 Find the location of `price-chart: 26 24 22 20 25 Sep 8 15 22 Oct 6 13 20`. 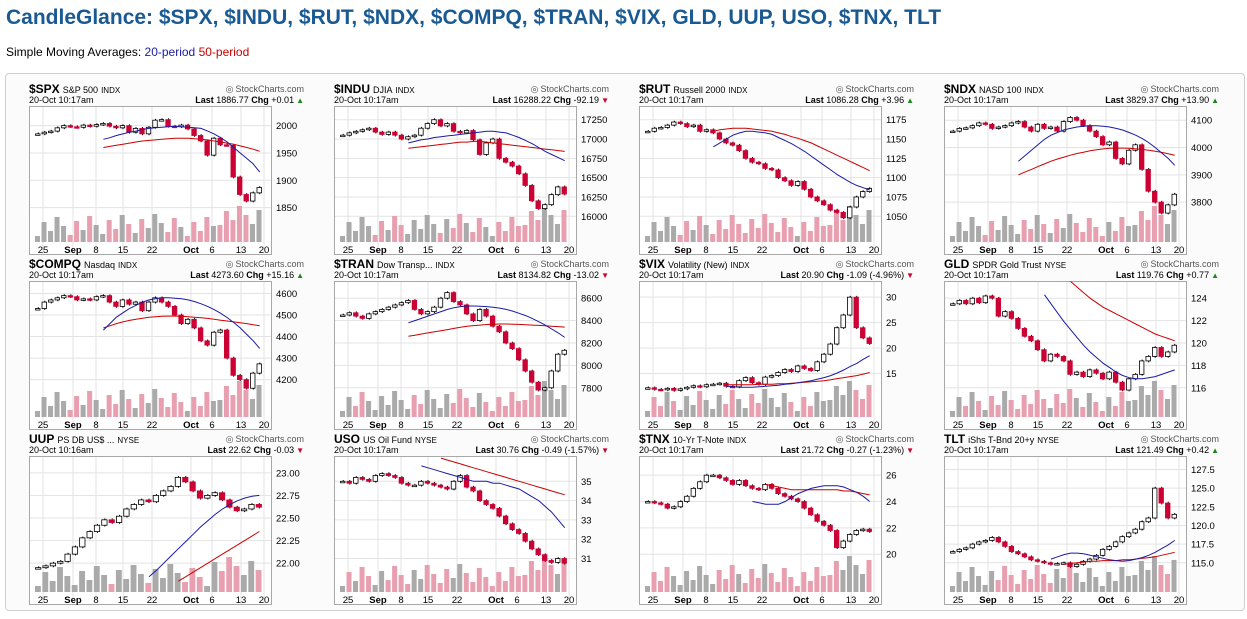

price-chart: 26 24 22 20 25 Sep 8 15 22 Oct 6 13 20 is located at coordinates (776, 532).